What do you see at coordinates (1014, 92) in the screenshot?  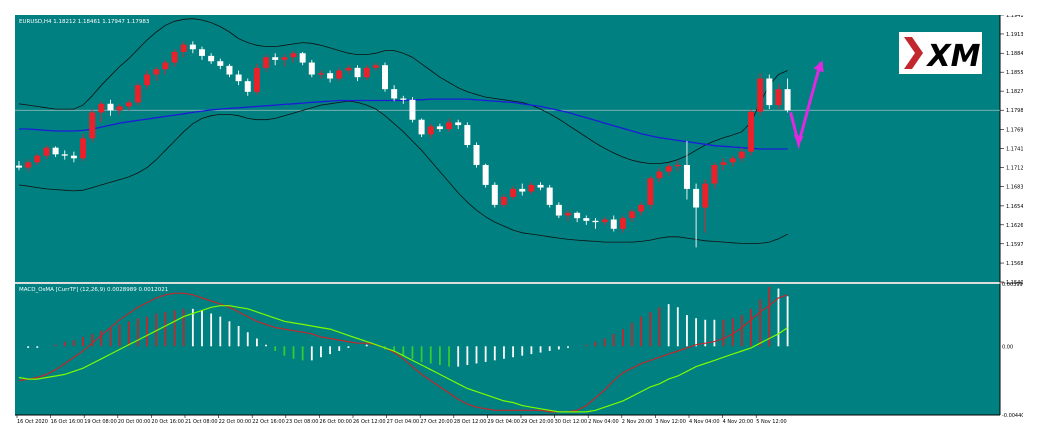 I see `price-tick-label: 1.18270` at bounding box center [1014, 92].